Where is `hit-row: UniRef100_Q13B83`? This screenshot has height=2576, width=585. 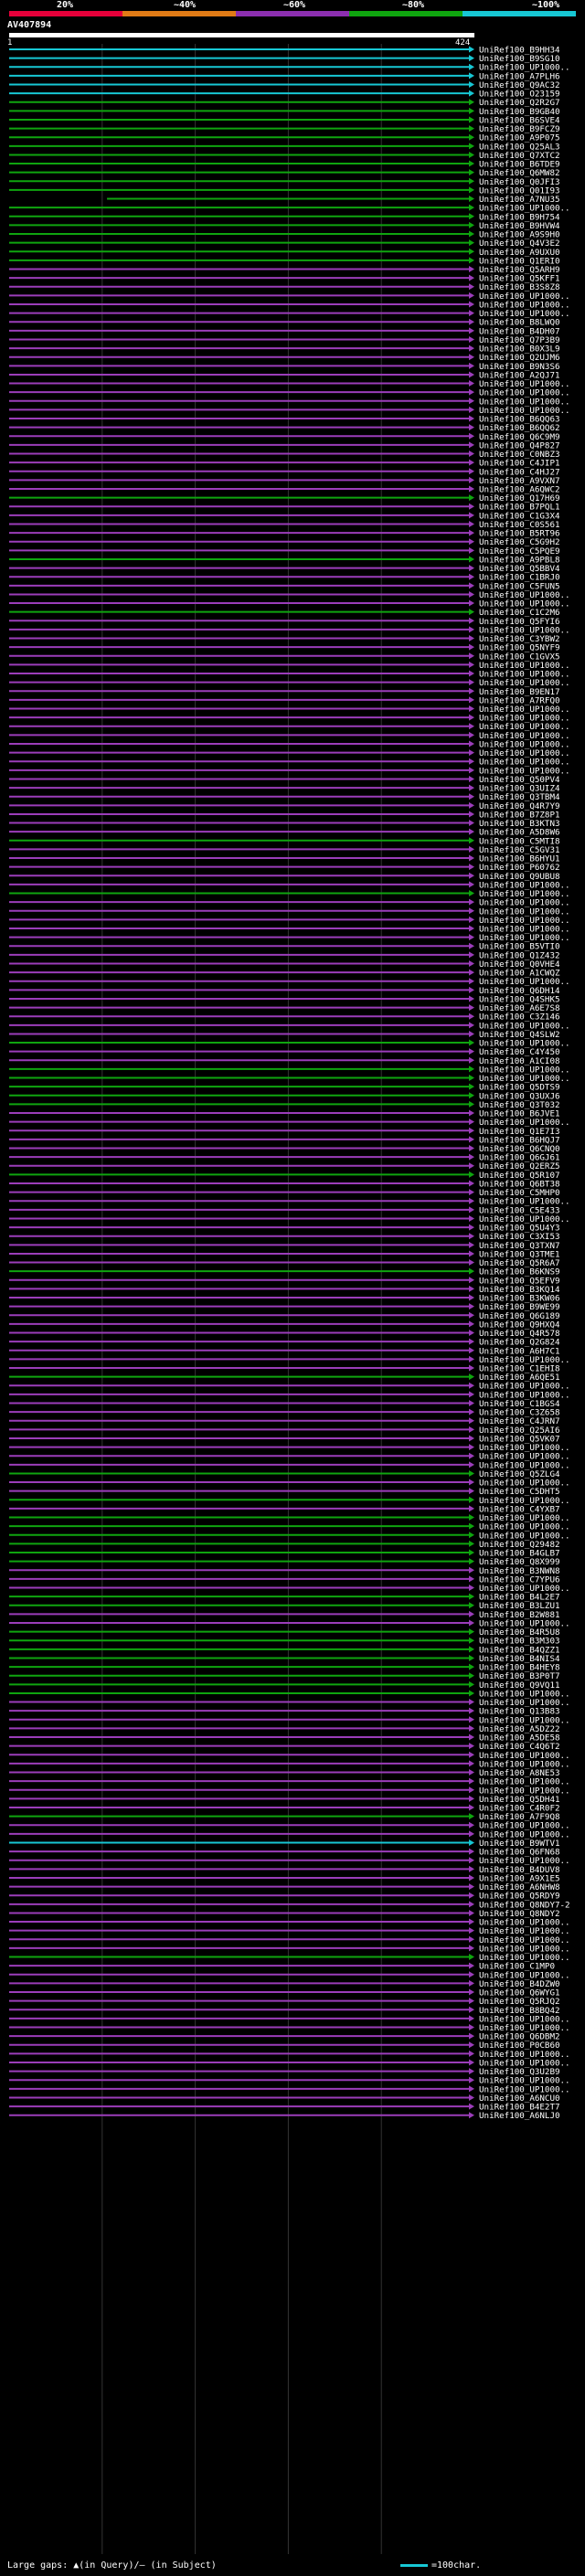
hit-row: UniRef100_Q13B83 is located at coordinates (284, 1712).